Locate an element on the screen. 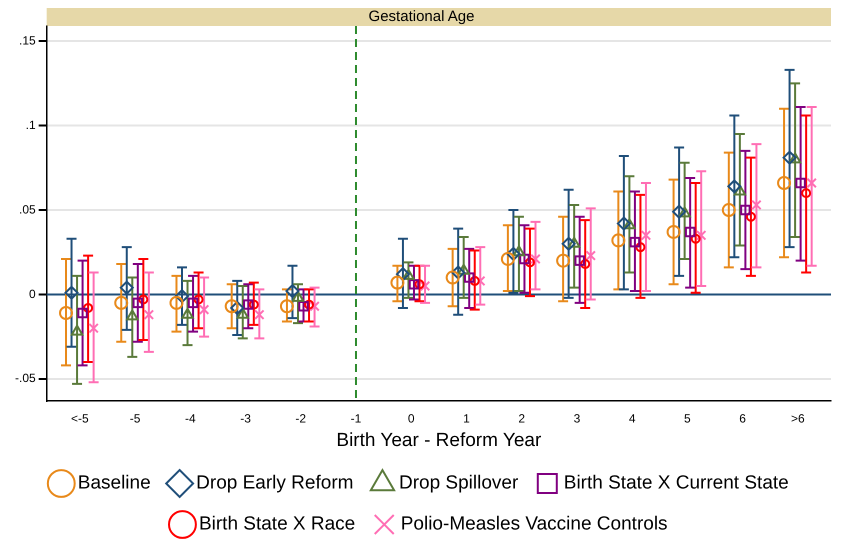 The height and width of the screenshot is (552, 849). x-tick-label: 1 is located at coordinates (466, 418).